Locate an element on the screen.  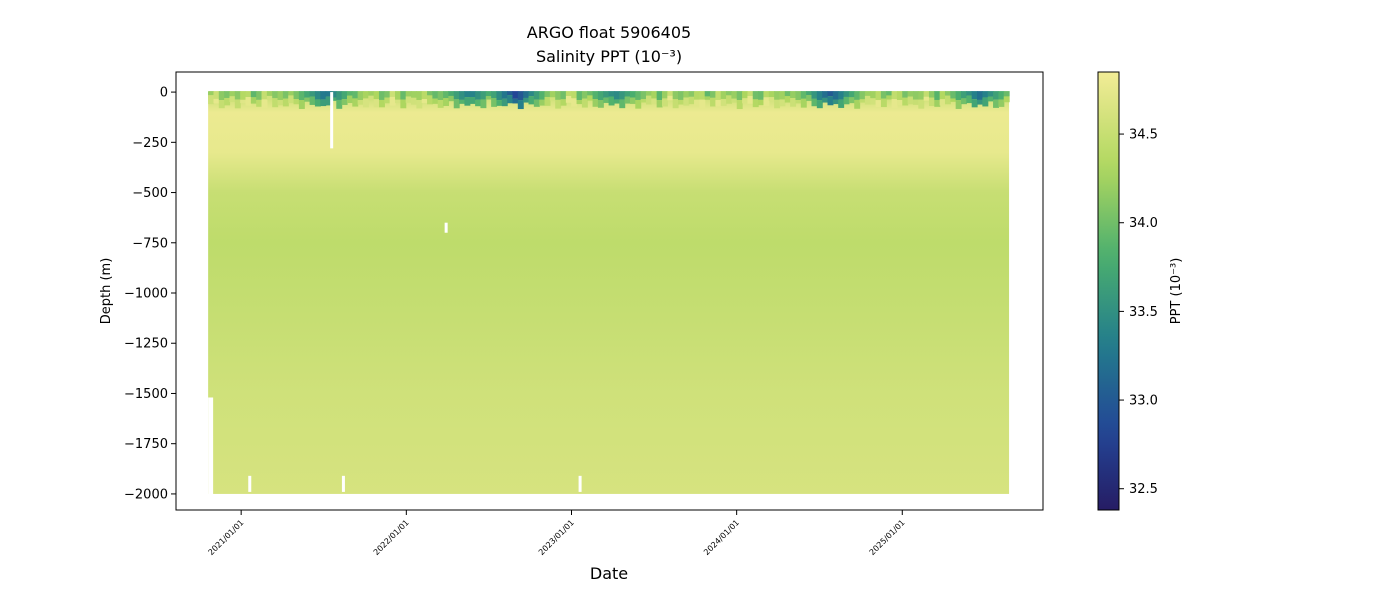
y-axis: 0 −250 −500 −750 −1000 −1250 −1500 −1750 −2000 is located at coordinates (150, 294).